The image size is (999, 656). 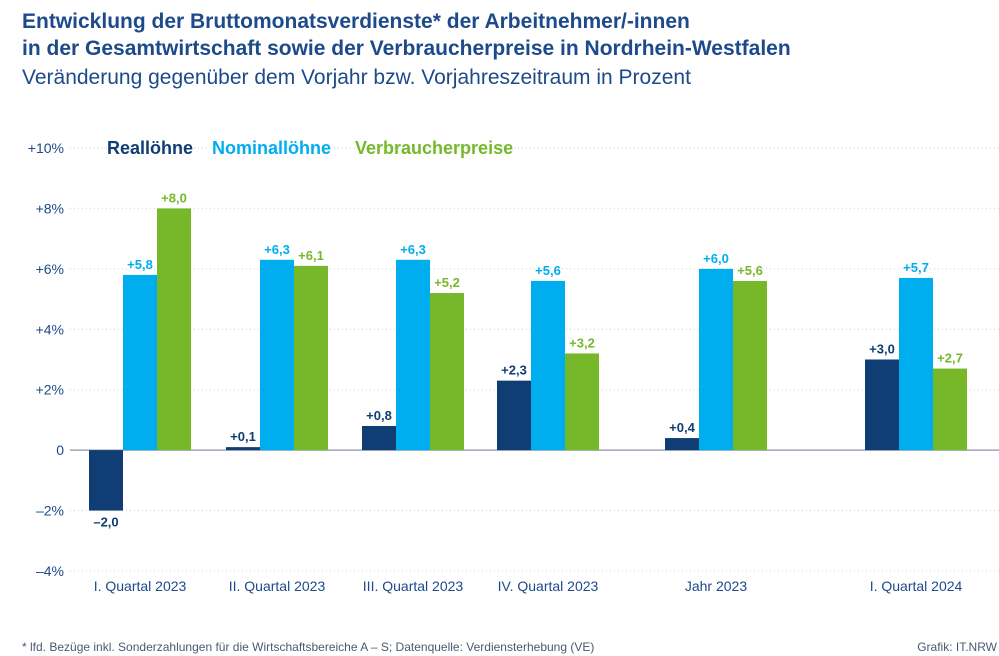 What do you see at coordinates (514, 370) in the screenshot?
I see `data-label: +2,3` at bounding box center [514, 370].